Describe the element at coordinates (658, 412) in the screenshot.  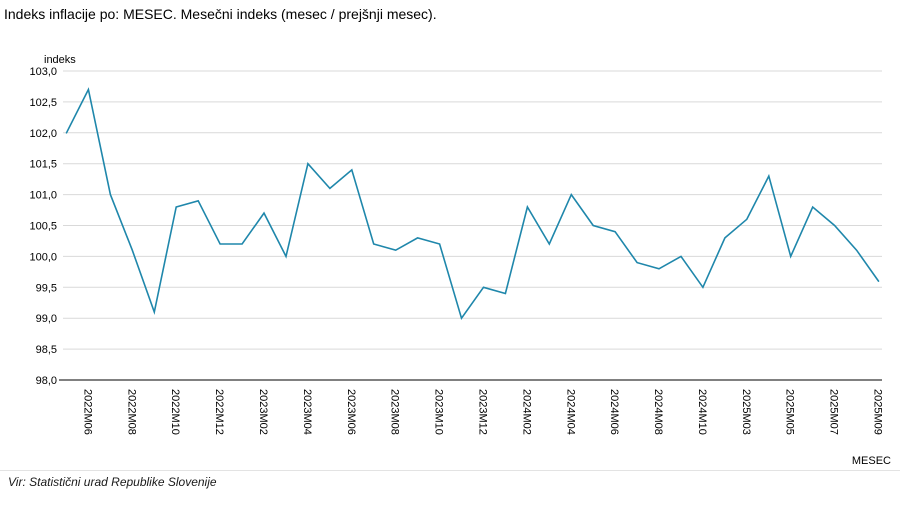
I see `x-tick-label: 2024M08` at that location.